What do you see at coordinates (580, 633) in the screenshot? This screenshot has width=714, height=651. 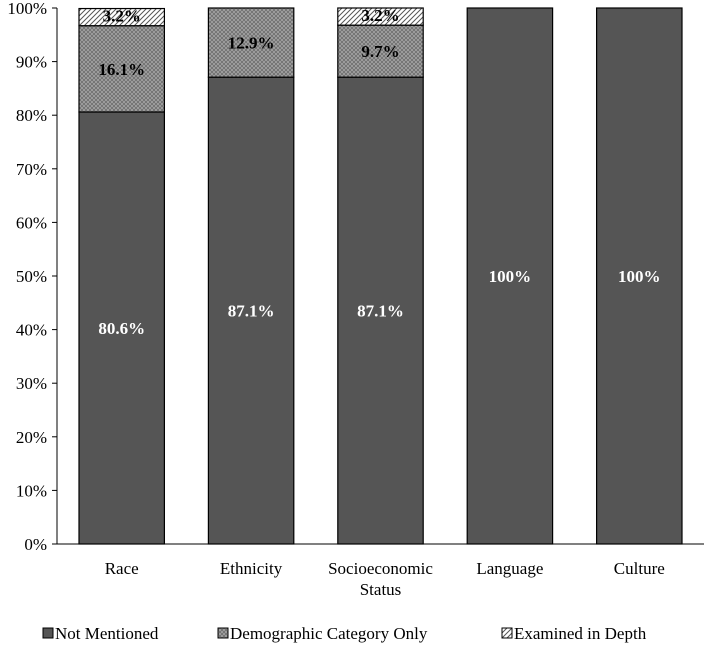 I see `legend-label: Examined in Depth` at bounding box center [580, 633].